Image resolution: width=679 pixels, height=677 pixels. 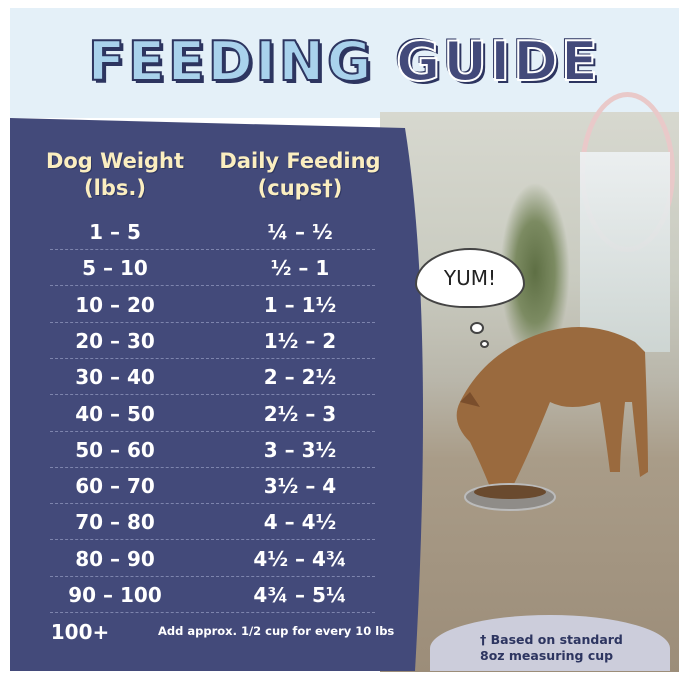 I want to click on table-row: 60 – 70 3½ – 4, so click(x=212, y=486).